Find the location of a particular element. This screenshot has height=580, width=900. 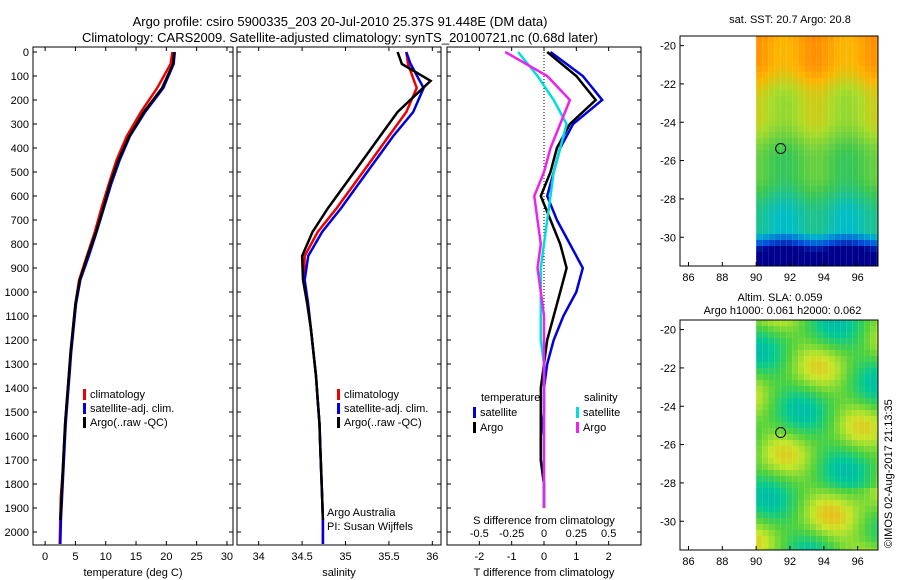

legend-swatch is located at coordinates (577, 427).